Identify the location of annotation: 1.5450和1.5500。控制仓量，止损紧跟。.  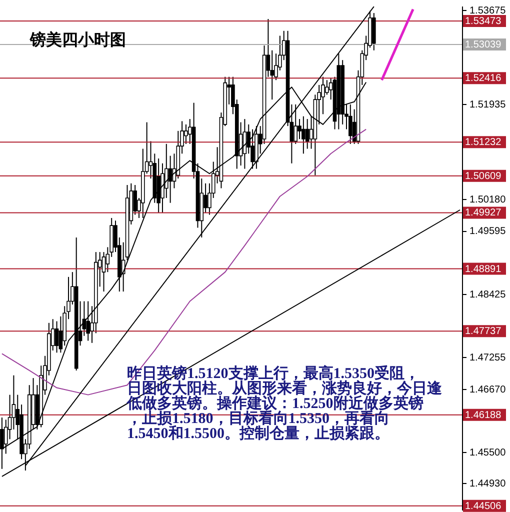
(258, 433).